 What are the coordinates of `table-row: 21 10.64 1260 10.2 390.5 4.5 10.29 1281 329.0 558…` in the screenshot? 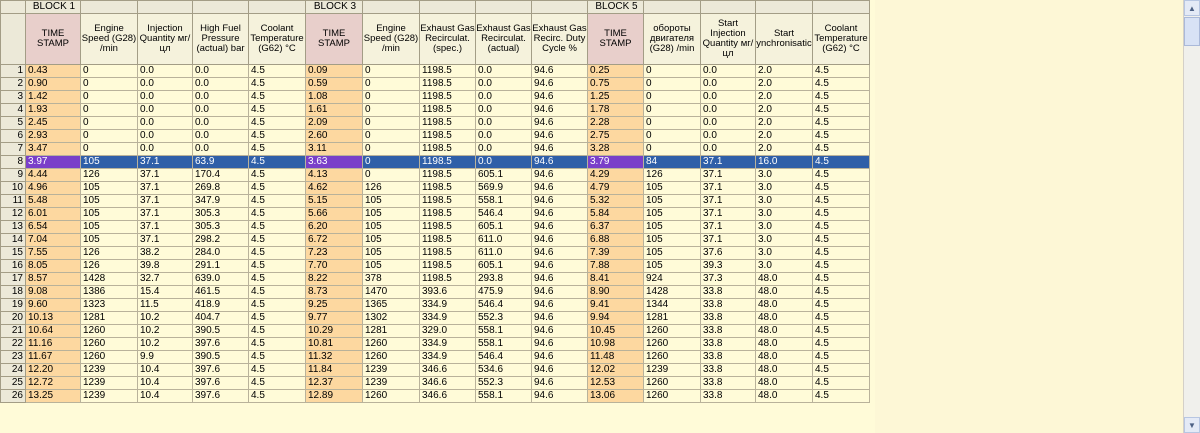 It's located at (435, 331).